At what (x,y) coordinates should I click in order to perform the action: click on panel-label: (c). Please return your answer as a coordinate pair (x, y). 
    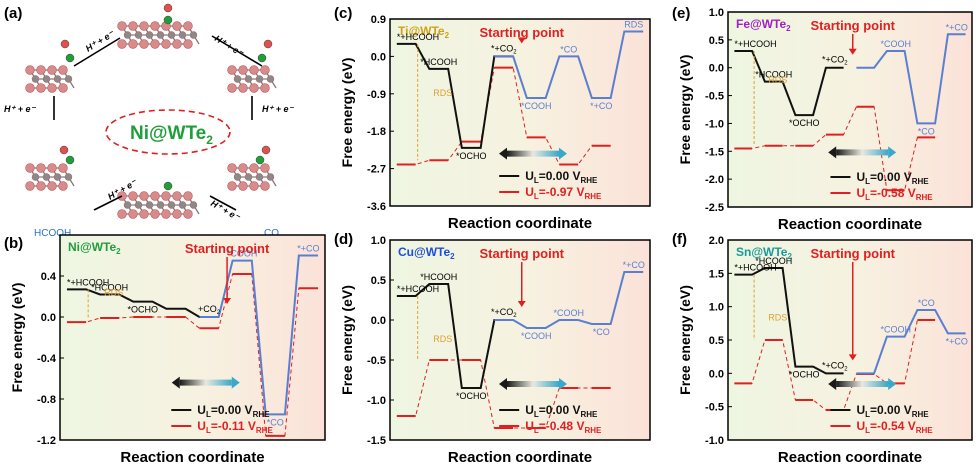
    Looking at the image, I should click on (343, 13).